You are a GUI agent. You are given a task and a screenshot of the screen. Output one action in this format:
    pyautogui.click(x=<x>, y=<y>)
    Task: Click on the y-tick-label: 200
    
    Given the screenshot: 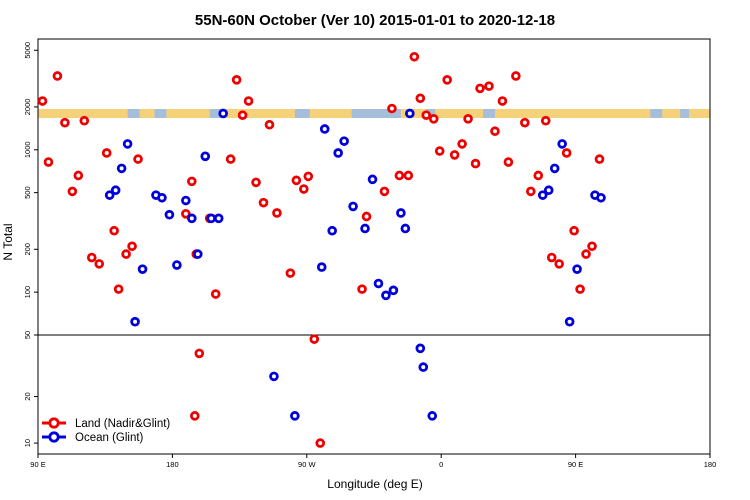 What is the action you would take?
    pyautogui.click(x=27, y=249)
    